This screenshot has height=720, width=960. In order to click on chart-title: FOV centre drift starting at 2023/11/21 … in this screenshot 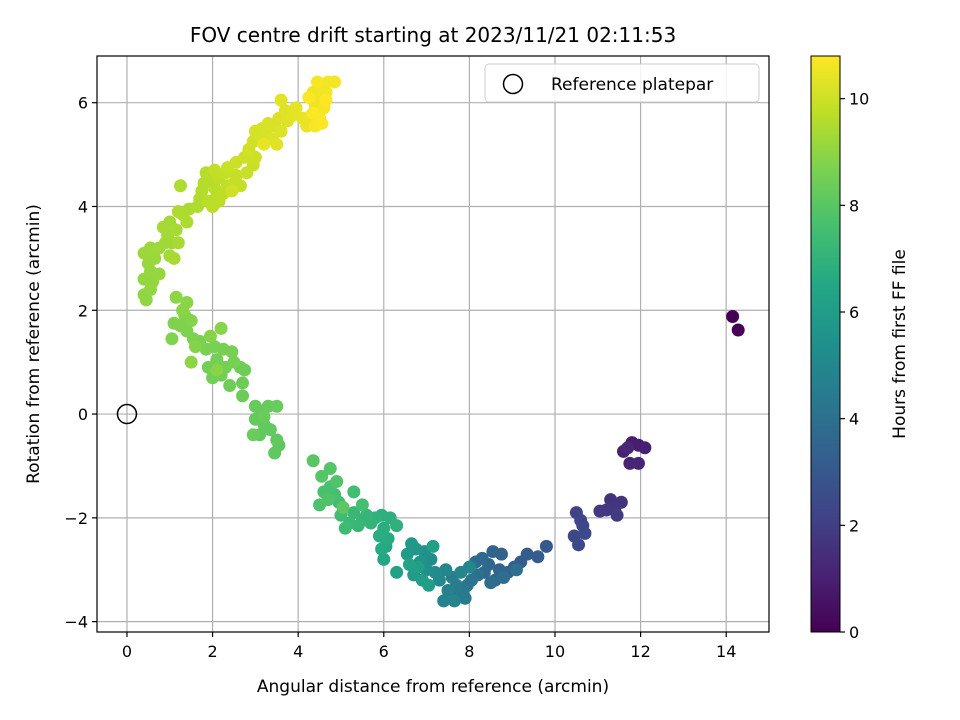, I will do `click(433, 35)`.